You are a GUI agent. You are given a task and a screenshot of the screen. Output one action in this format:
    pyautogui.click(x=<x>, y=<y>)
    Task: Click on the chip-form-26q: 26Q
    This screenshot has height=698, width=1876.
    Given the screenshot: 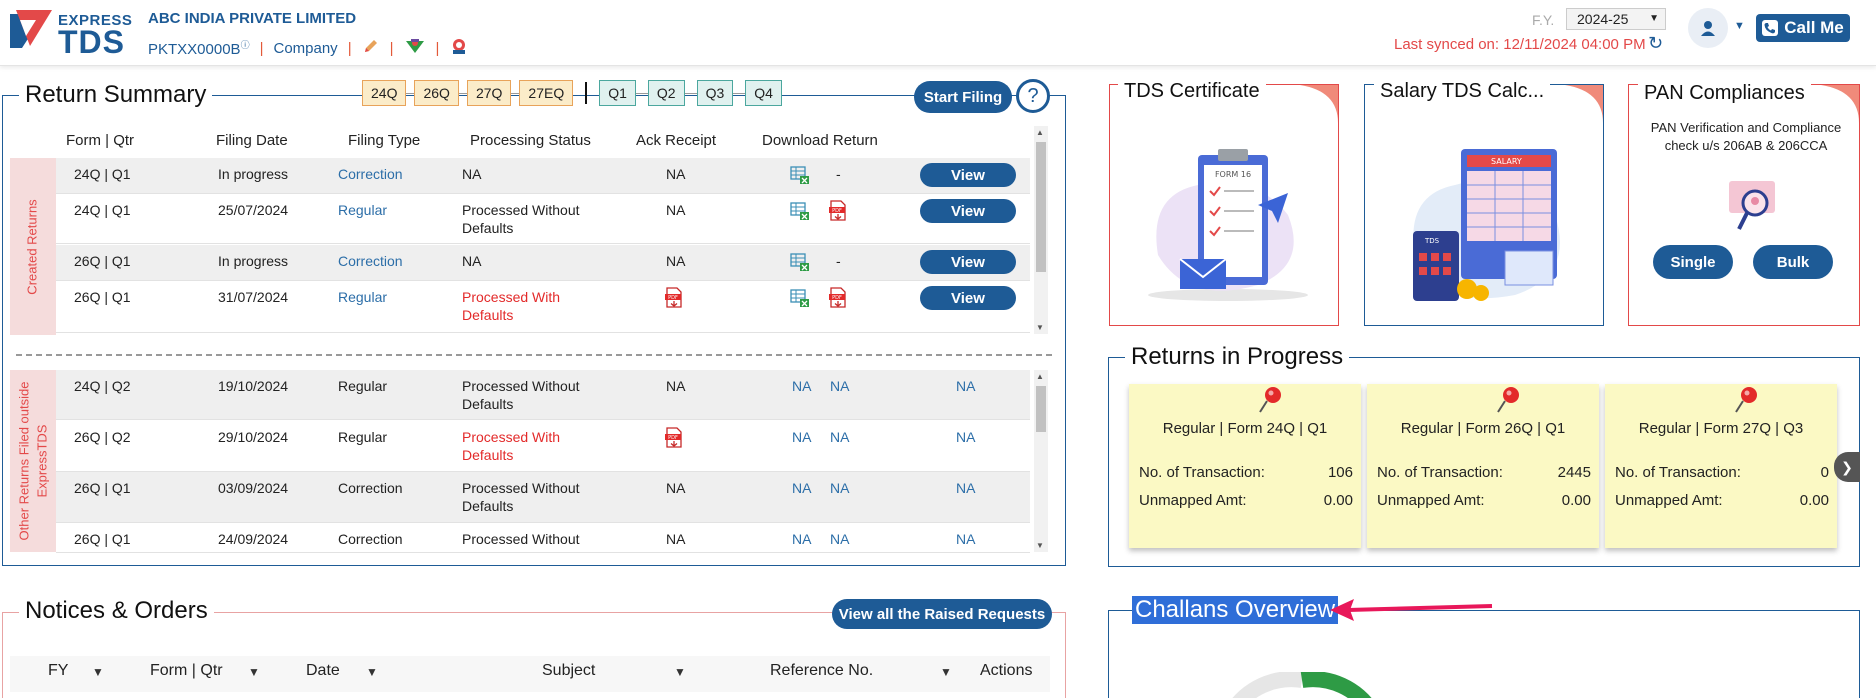 What is the action you would take?
    pyautogui.click(x=436, y=93)
    